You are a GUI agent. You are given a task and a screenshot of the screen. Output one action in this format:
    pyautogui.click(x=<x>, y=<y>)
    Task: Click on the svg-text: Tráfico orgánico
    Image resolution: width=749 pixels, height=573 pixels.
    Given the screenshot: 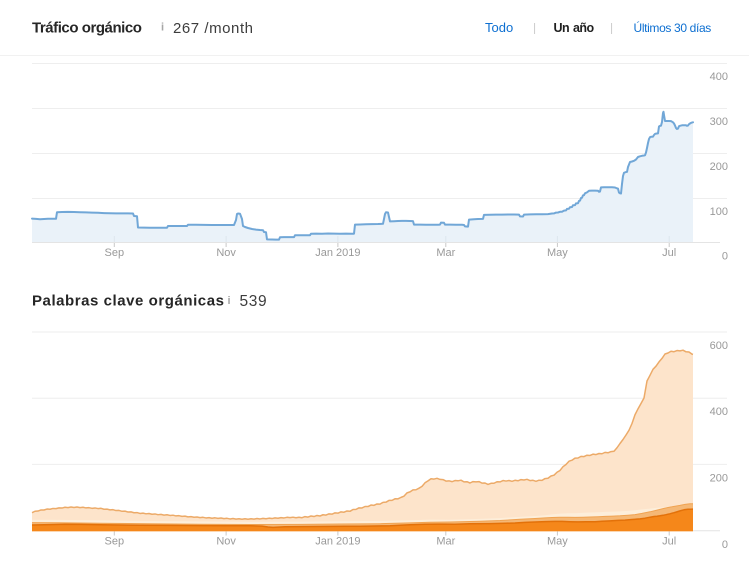 What is the action you would take?
    pyautogui.click(x=87, y=28)
    